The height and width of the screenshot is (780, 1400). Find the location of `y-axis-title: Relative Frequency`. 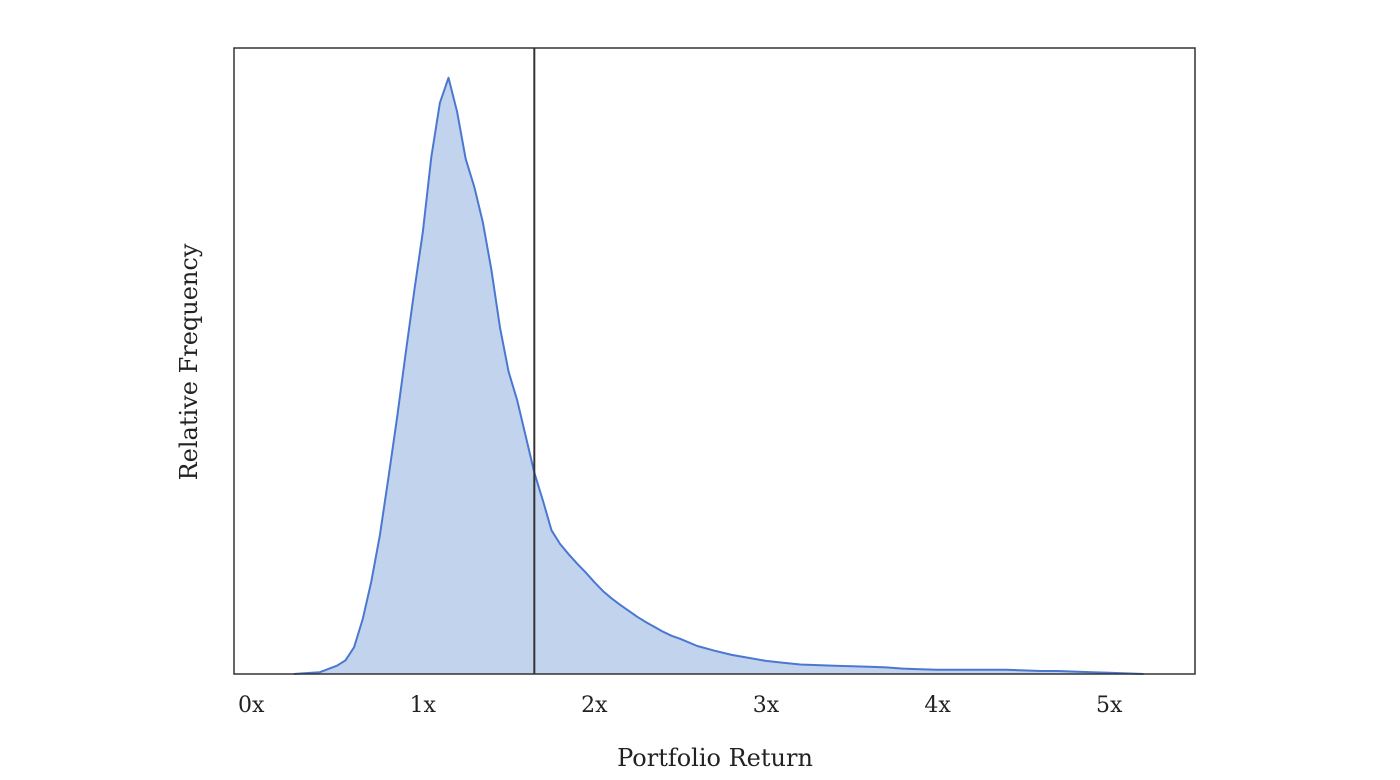

y-axis-title: Relative Frequency is located at coordinates (189, 361).